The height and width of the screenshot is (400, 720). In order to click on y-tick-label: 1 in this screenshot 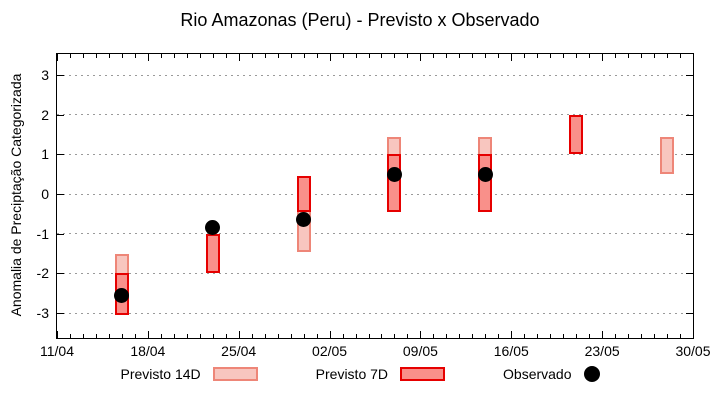, I will do `click(45, 154)`.